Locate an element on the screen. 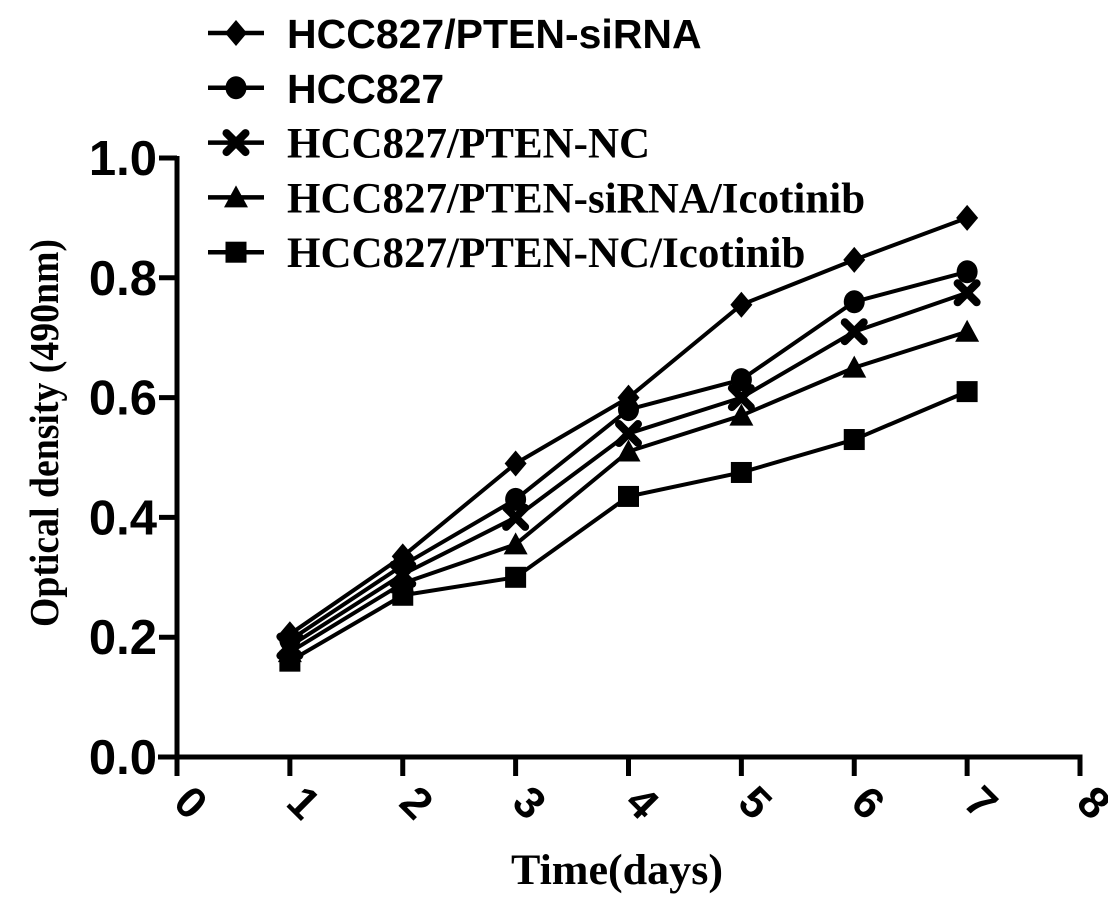  marker-s2-day3-x-icon is located at coordinates (516, 517).